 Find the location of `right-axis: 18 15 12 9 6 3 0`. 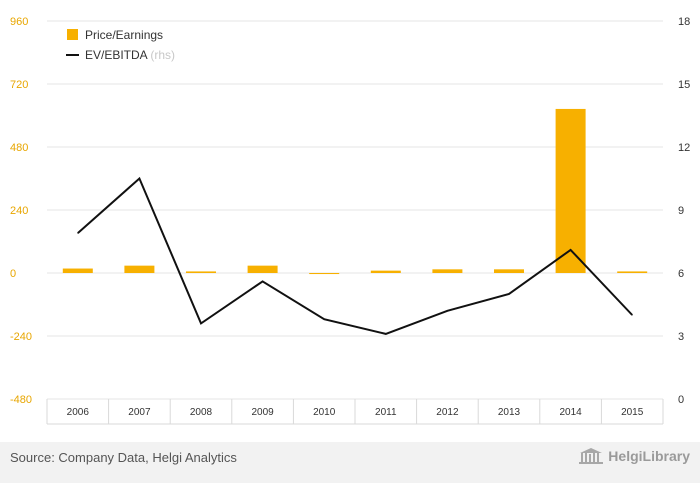

right-axis: 18 15 12 9 6 3 0 is located at coordinates (684, 211).